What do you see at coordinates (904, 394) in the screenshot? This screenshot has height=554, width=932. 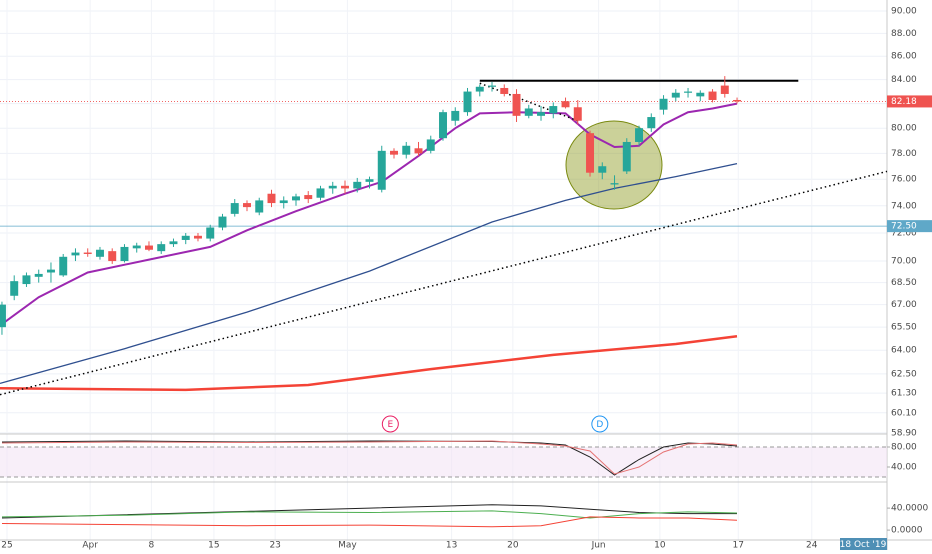 I see `y-tick-label: 61.30` at bounding box center [904, 394].